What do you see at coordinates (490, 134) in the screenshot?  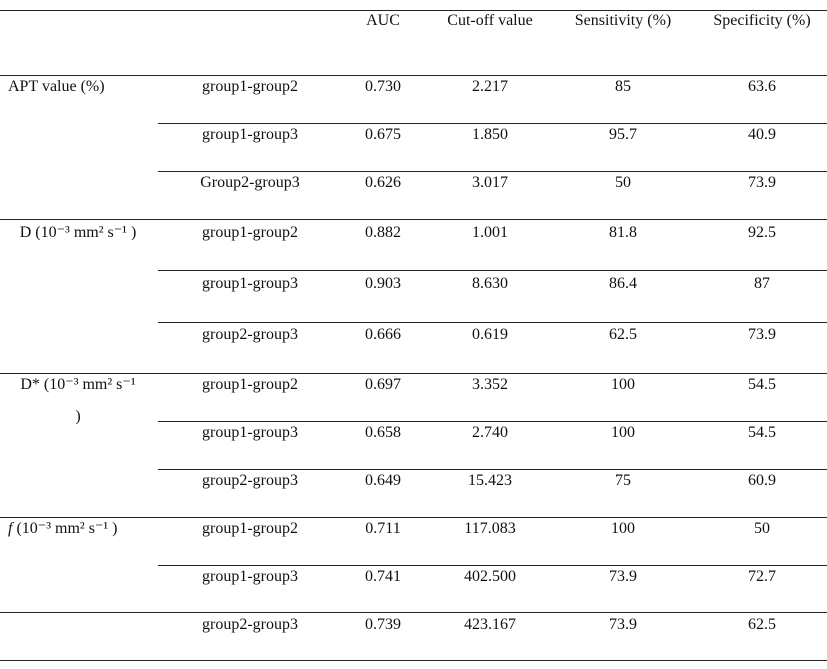 I see `table-cell: 1.850` at bounding box center [490, 134].